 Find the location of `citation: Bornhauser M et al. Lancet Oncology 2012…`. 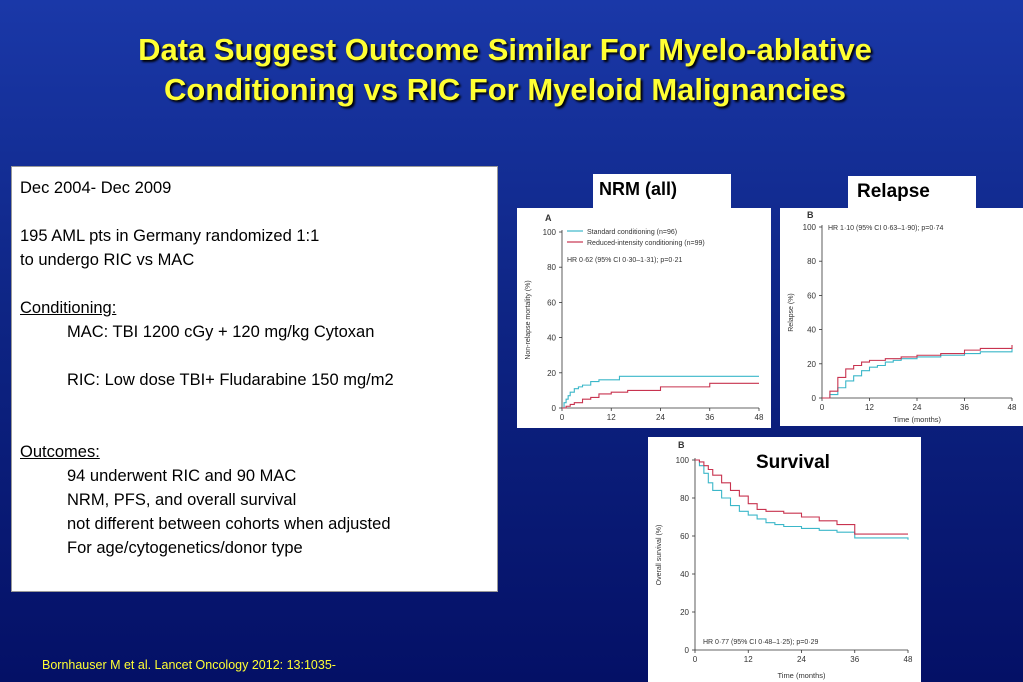

citation: Bornhauser M et al. Lancet Oncology 2012… is located at coordinates (189, 665).